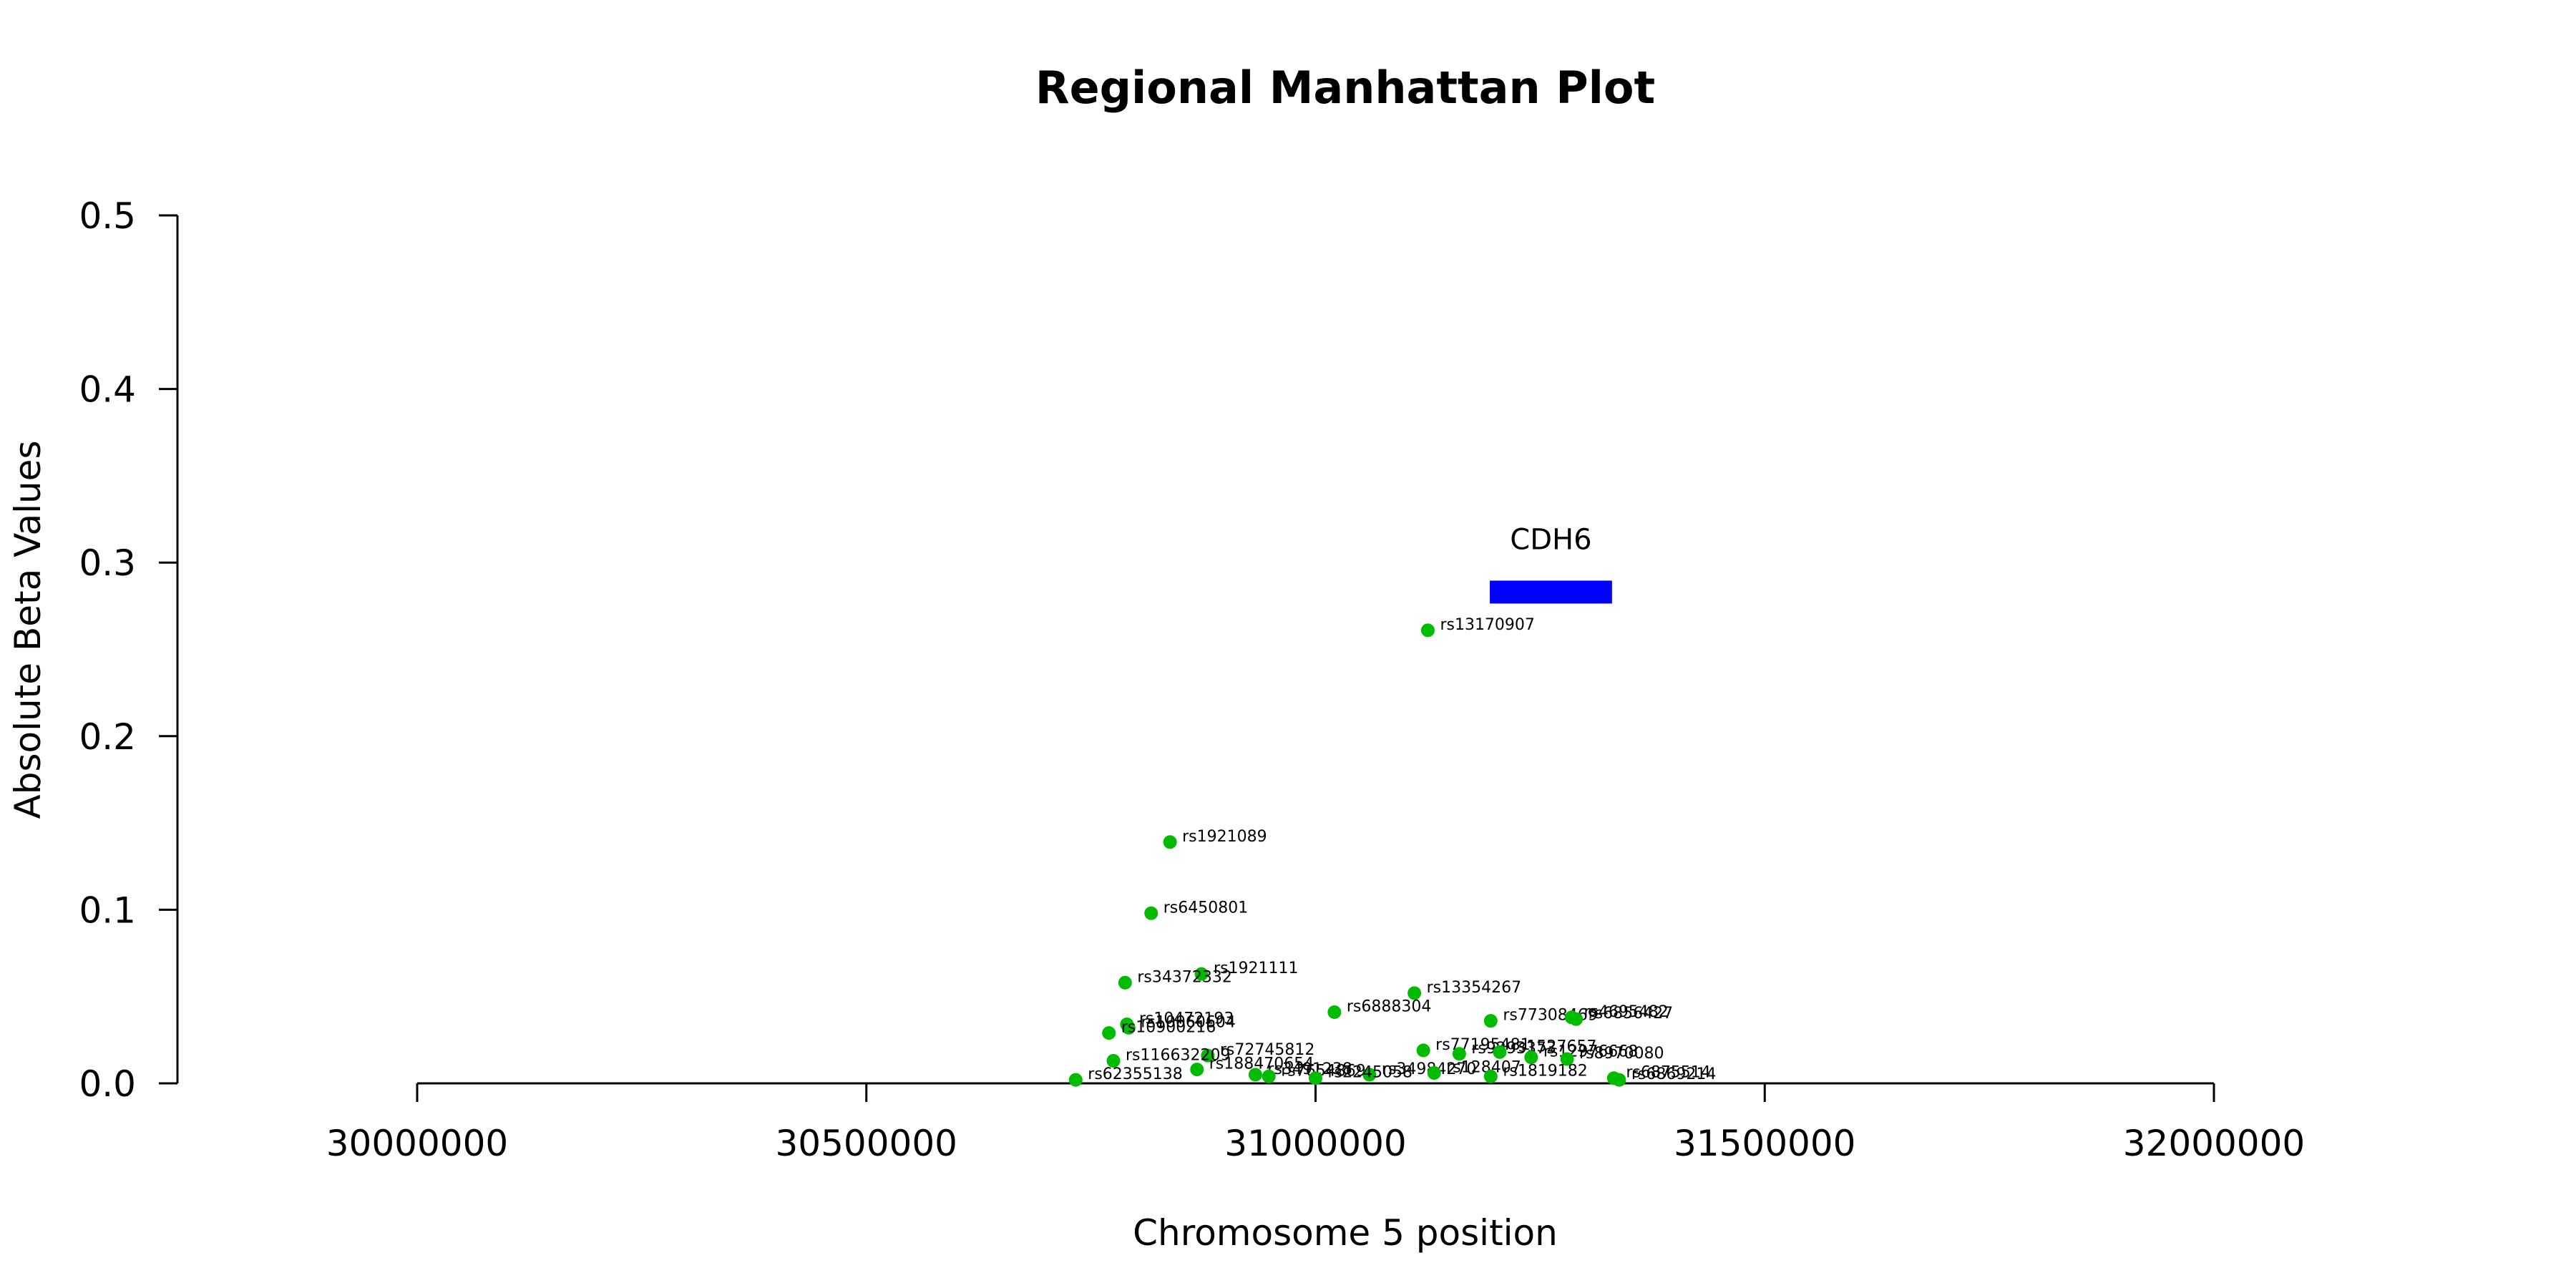  I want to click on x-tick-label: 31000000, so click(1315, 1143).